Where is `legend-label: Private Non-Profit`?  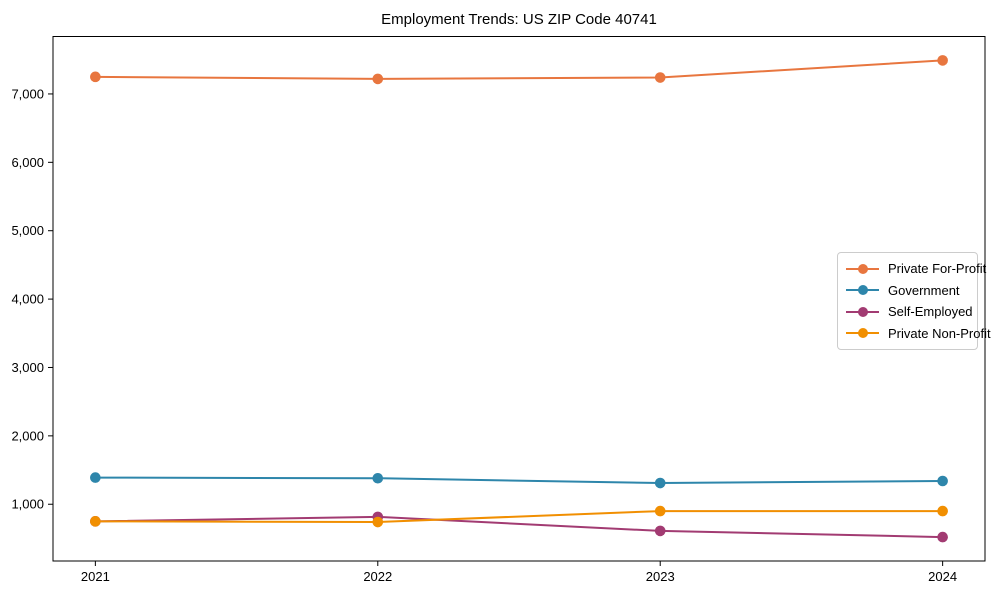 legend-label: Private Non-Profit is located at coordinates (939, 333).